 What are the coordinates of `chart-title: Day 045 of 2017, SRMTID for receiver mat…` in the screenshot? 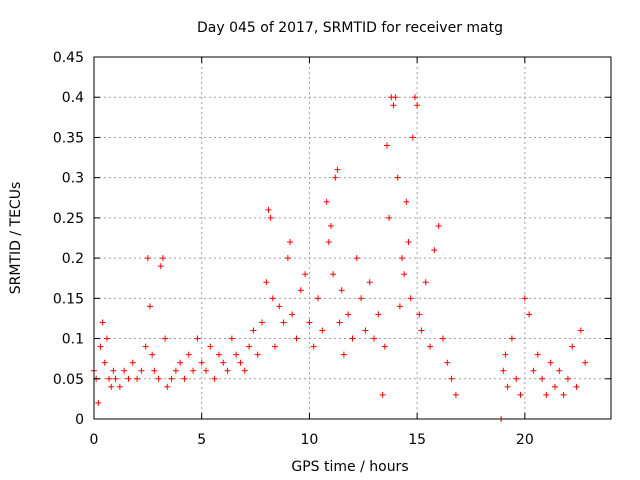 It's located at (350, 28).